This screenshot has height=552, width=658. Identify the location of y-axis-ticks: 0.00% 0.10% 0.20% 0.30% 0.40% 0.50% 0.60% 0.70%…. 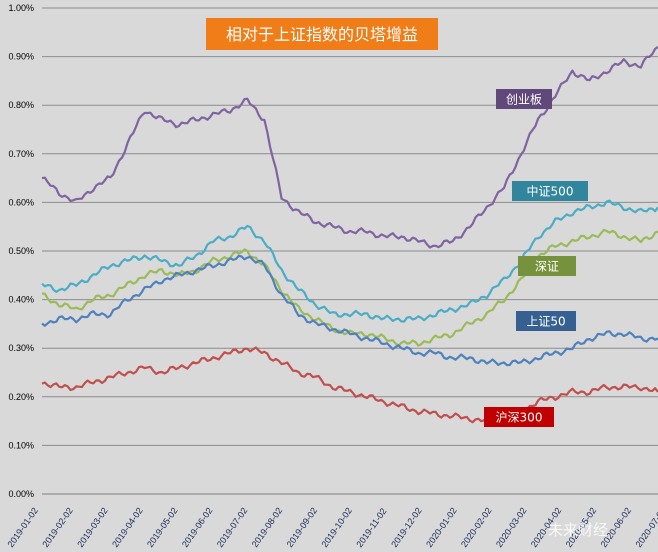
(21, 251).